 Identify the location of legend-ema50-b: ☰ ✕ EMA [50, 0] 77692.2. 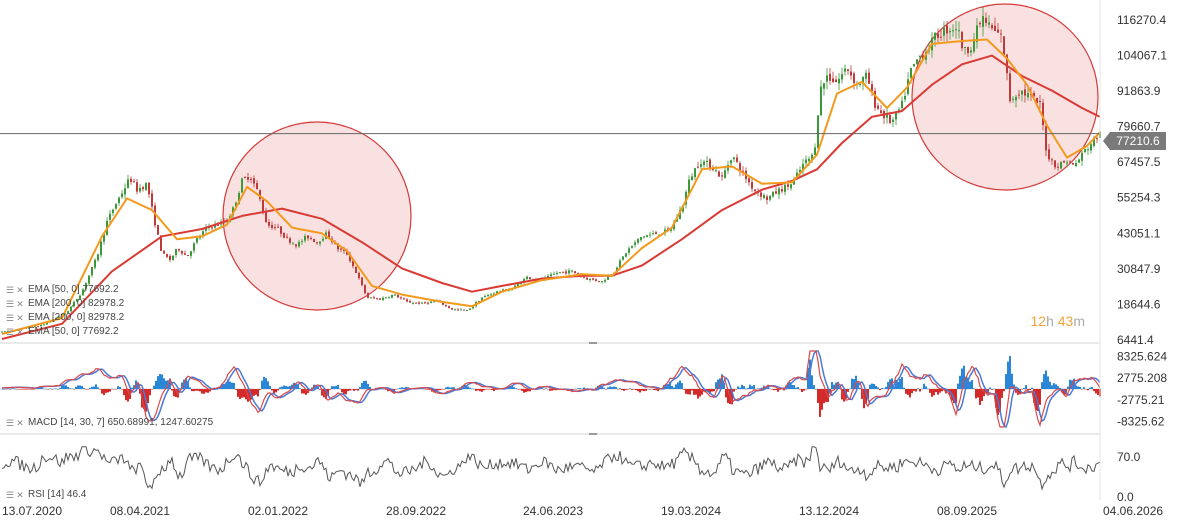
(62, 331).